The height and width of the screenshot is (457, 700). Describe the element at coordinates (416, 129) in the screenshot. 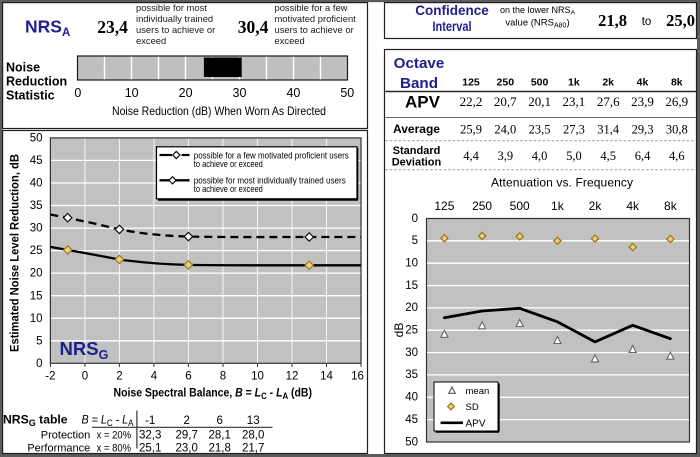

I see `svg-text: Average` at that location.